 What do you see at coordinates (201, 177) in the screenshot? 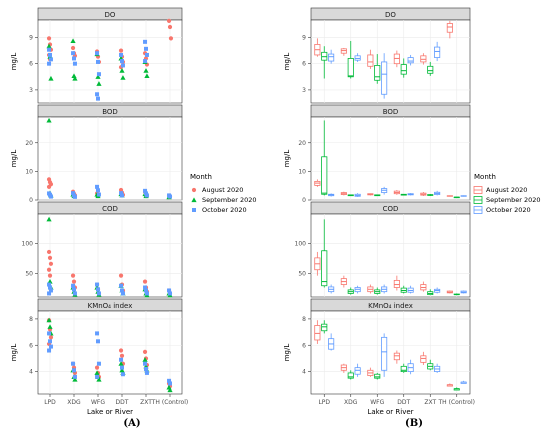
I see `scatter-legend-title: Month` at bounding box center [201, 177].